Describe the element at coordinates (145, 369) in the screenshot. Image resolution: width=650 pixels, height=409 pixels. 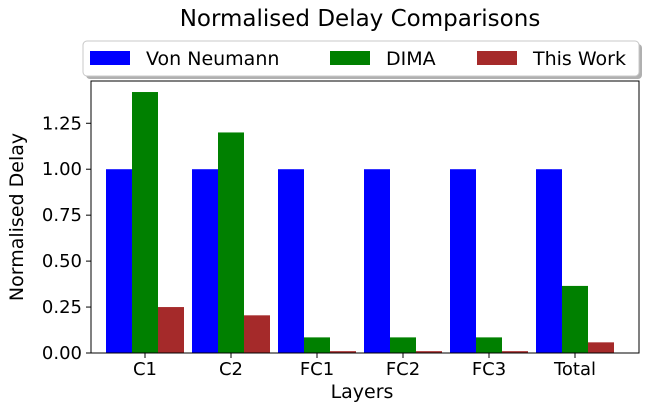
I see `x-tick-label: C1` at that location.